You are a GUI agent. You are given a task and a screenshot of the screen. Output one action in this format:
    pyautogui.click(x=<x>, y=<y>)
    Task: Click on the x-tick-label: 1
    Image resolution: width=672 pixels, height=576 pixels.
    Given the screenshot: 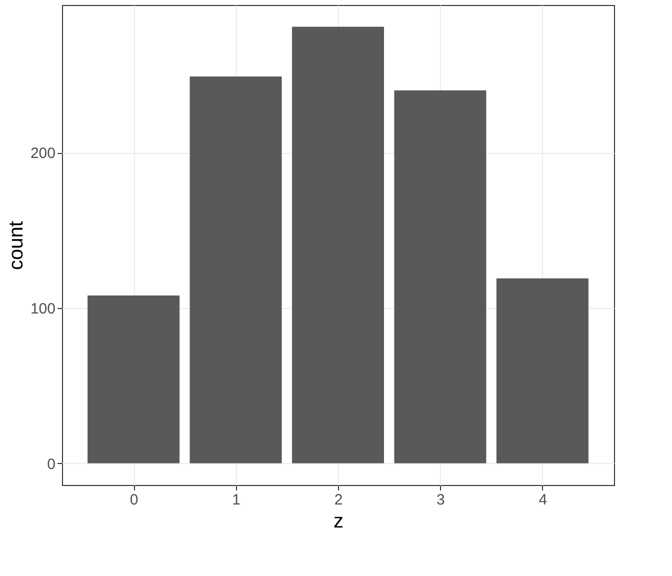 What is the action you would take?
    pyautogui.click(x=236, y=500)
    